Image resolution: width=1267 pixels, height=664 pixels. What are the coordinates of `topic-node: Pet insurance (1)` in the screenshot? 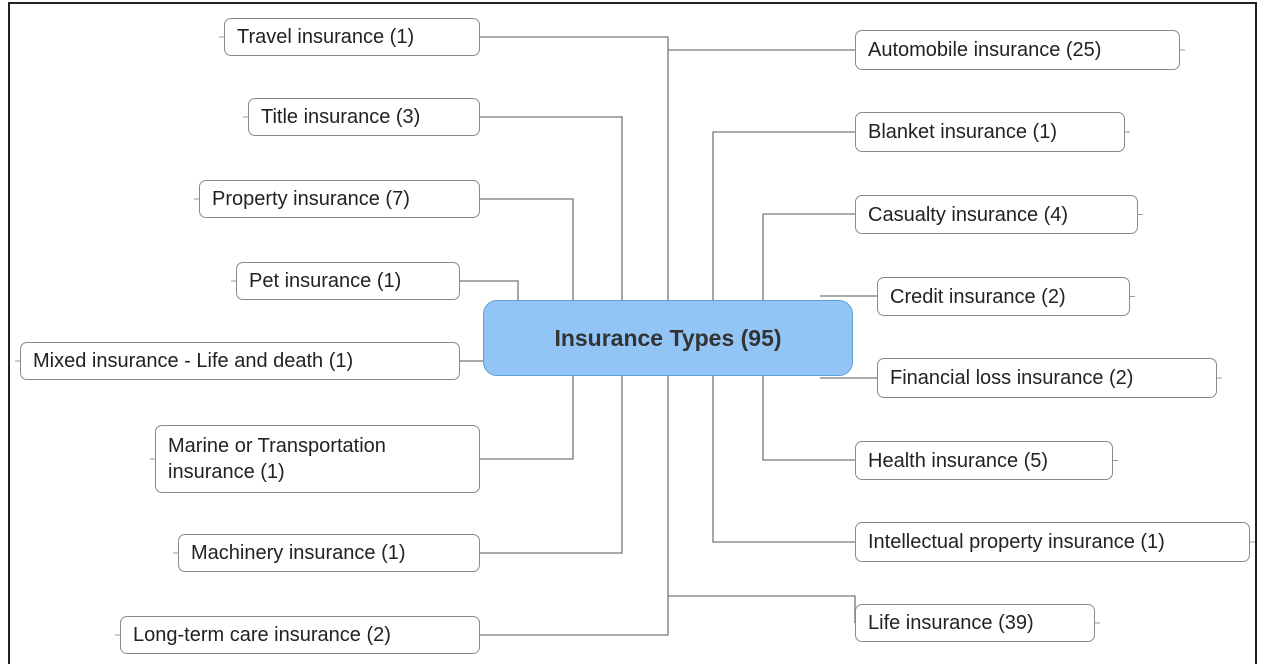 It's located at (348, 281).